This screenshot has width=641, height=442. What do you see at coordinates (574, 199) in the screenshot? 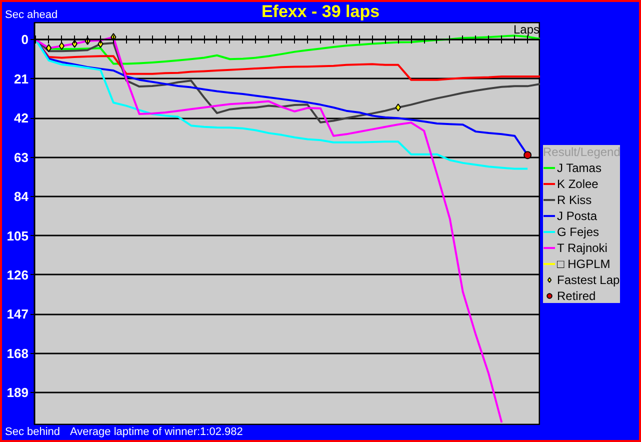
I see `legend-label: R Kiss` at bounding box center [574, 199].